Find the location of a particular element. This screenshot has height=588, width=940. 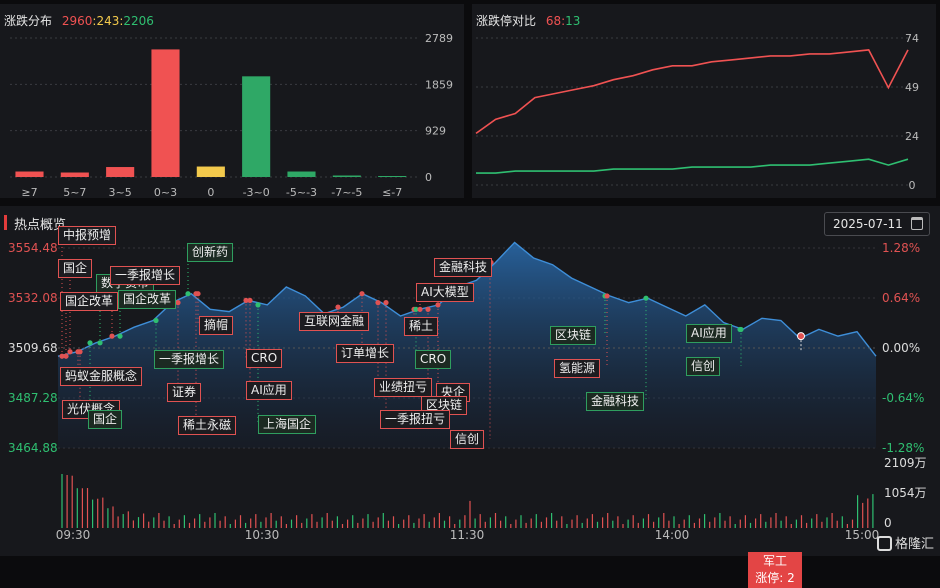

title-accent-bar is located at coordinates (5, 222).